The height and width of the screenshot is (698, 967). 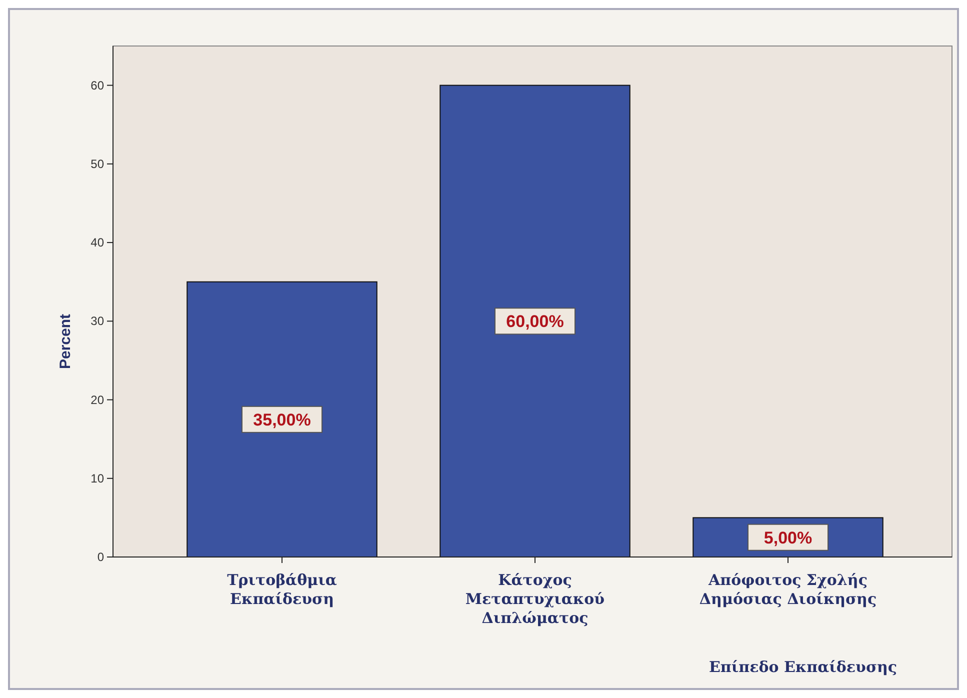 I want to click on data-label: 5,00%, so click(x=788, y=538).